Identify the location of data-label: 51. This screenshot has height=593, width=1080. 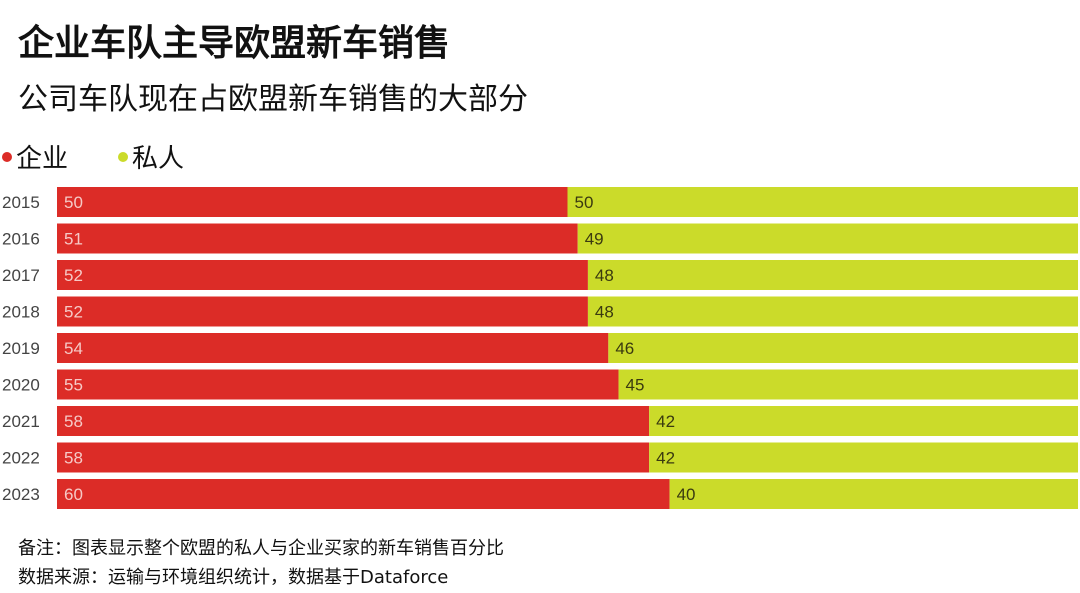
(73, 239).